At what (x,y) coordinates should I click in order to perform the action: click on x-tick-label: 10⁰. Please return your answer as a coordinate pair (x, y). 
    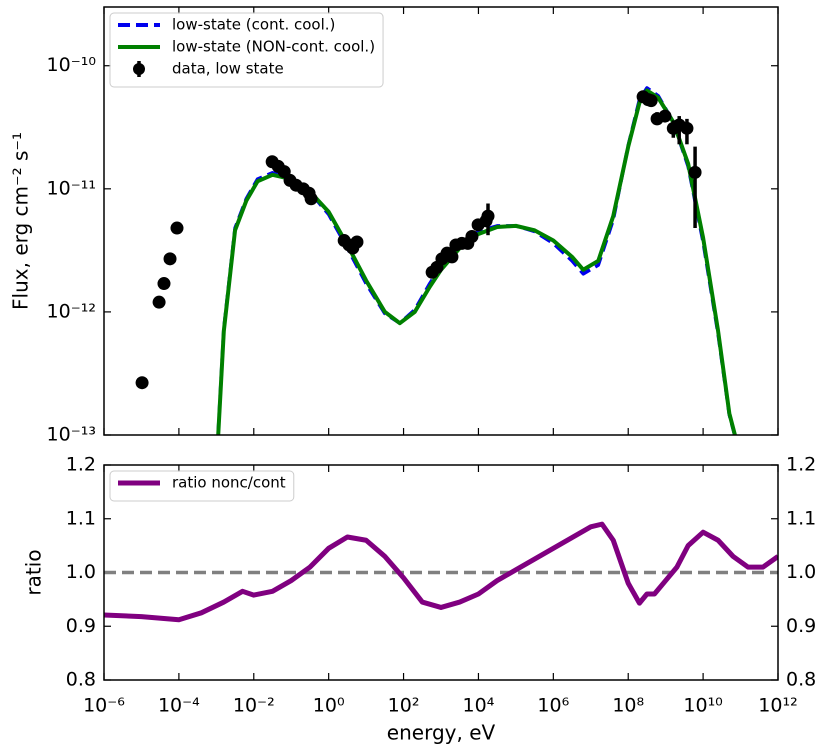
    Looking at the image, I should click on (329, 706).